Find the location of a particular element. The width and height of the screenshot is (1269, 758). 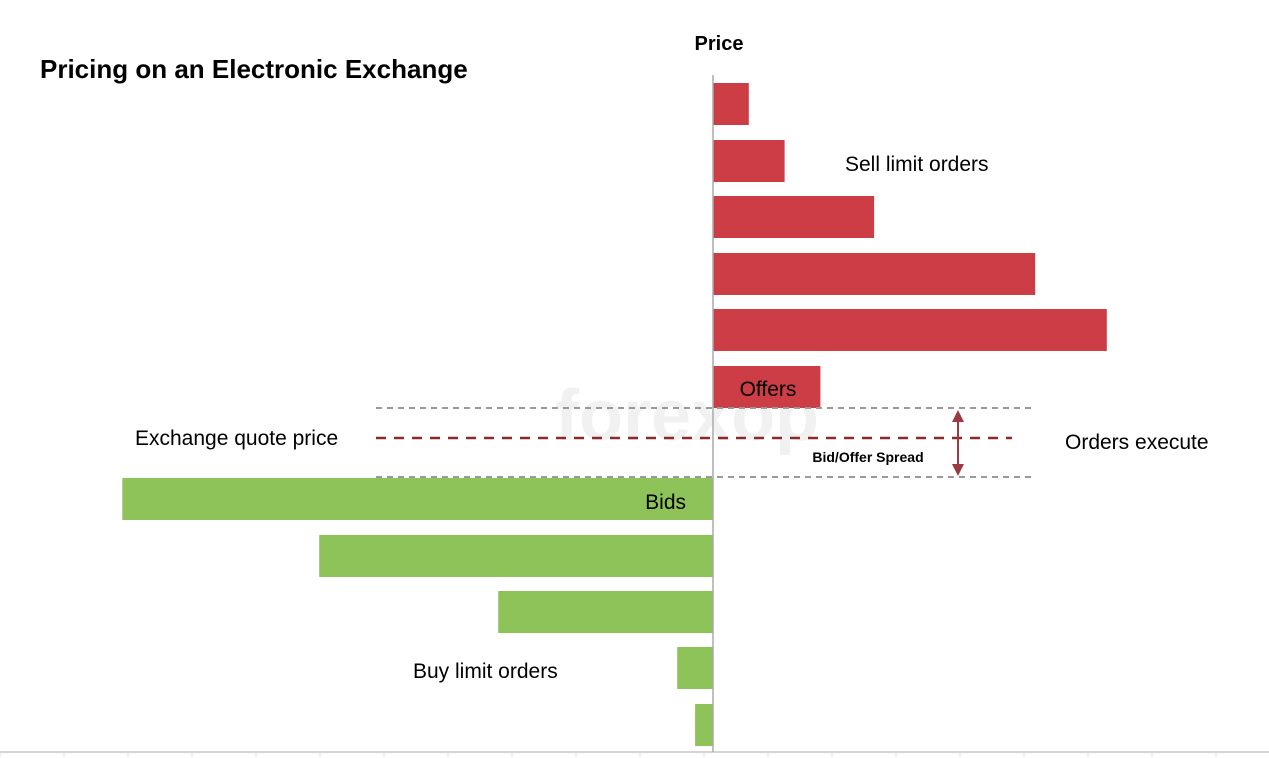

sell-limit-orders-label: Sell limit orders is located at coordinates (917, 164).